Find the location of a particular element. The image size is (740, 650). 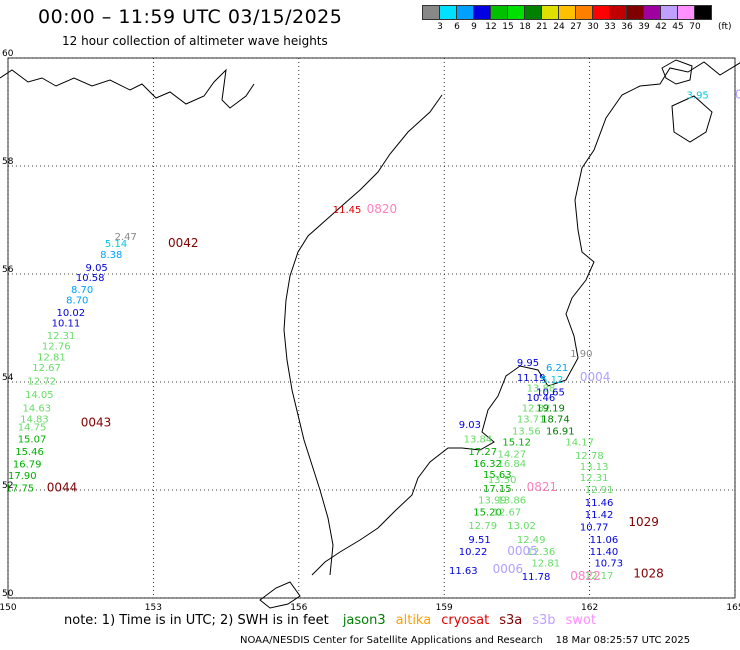

wave-height-label: 13.84 is located at coordinates (478, 439).